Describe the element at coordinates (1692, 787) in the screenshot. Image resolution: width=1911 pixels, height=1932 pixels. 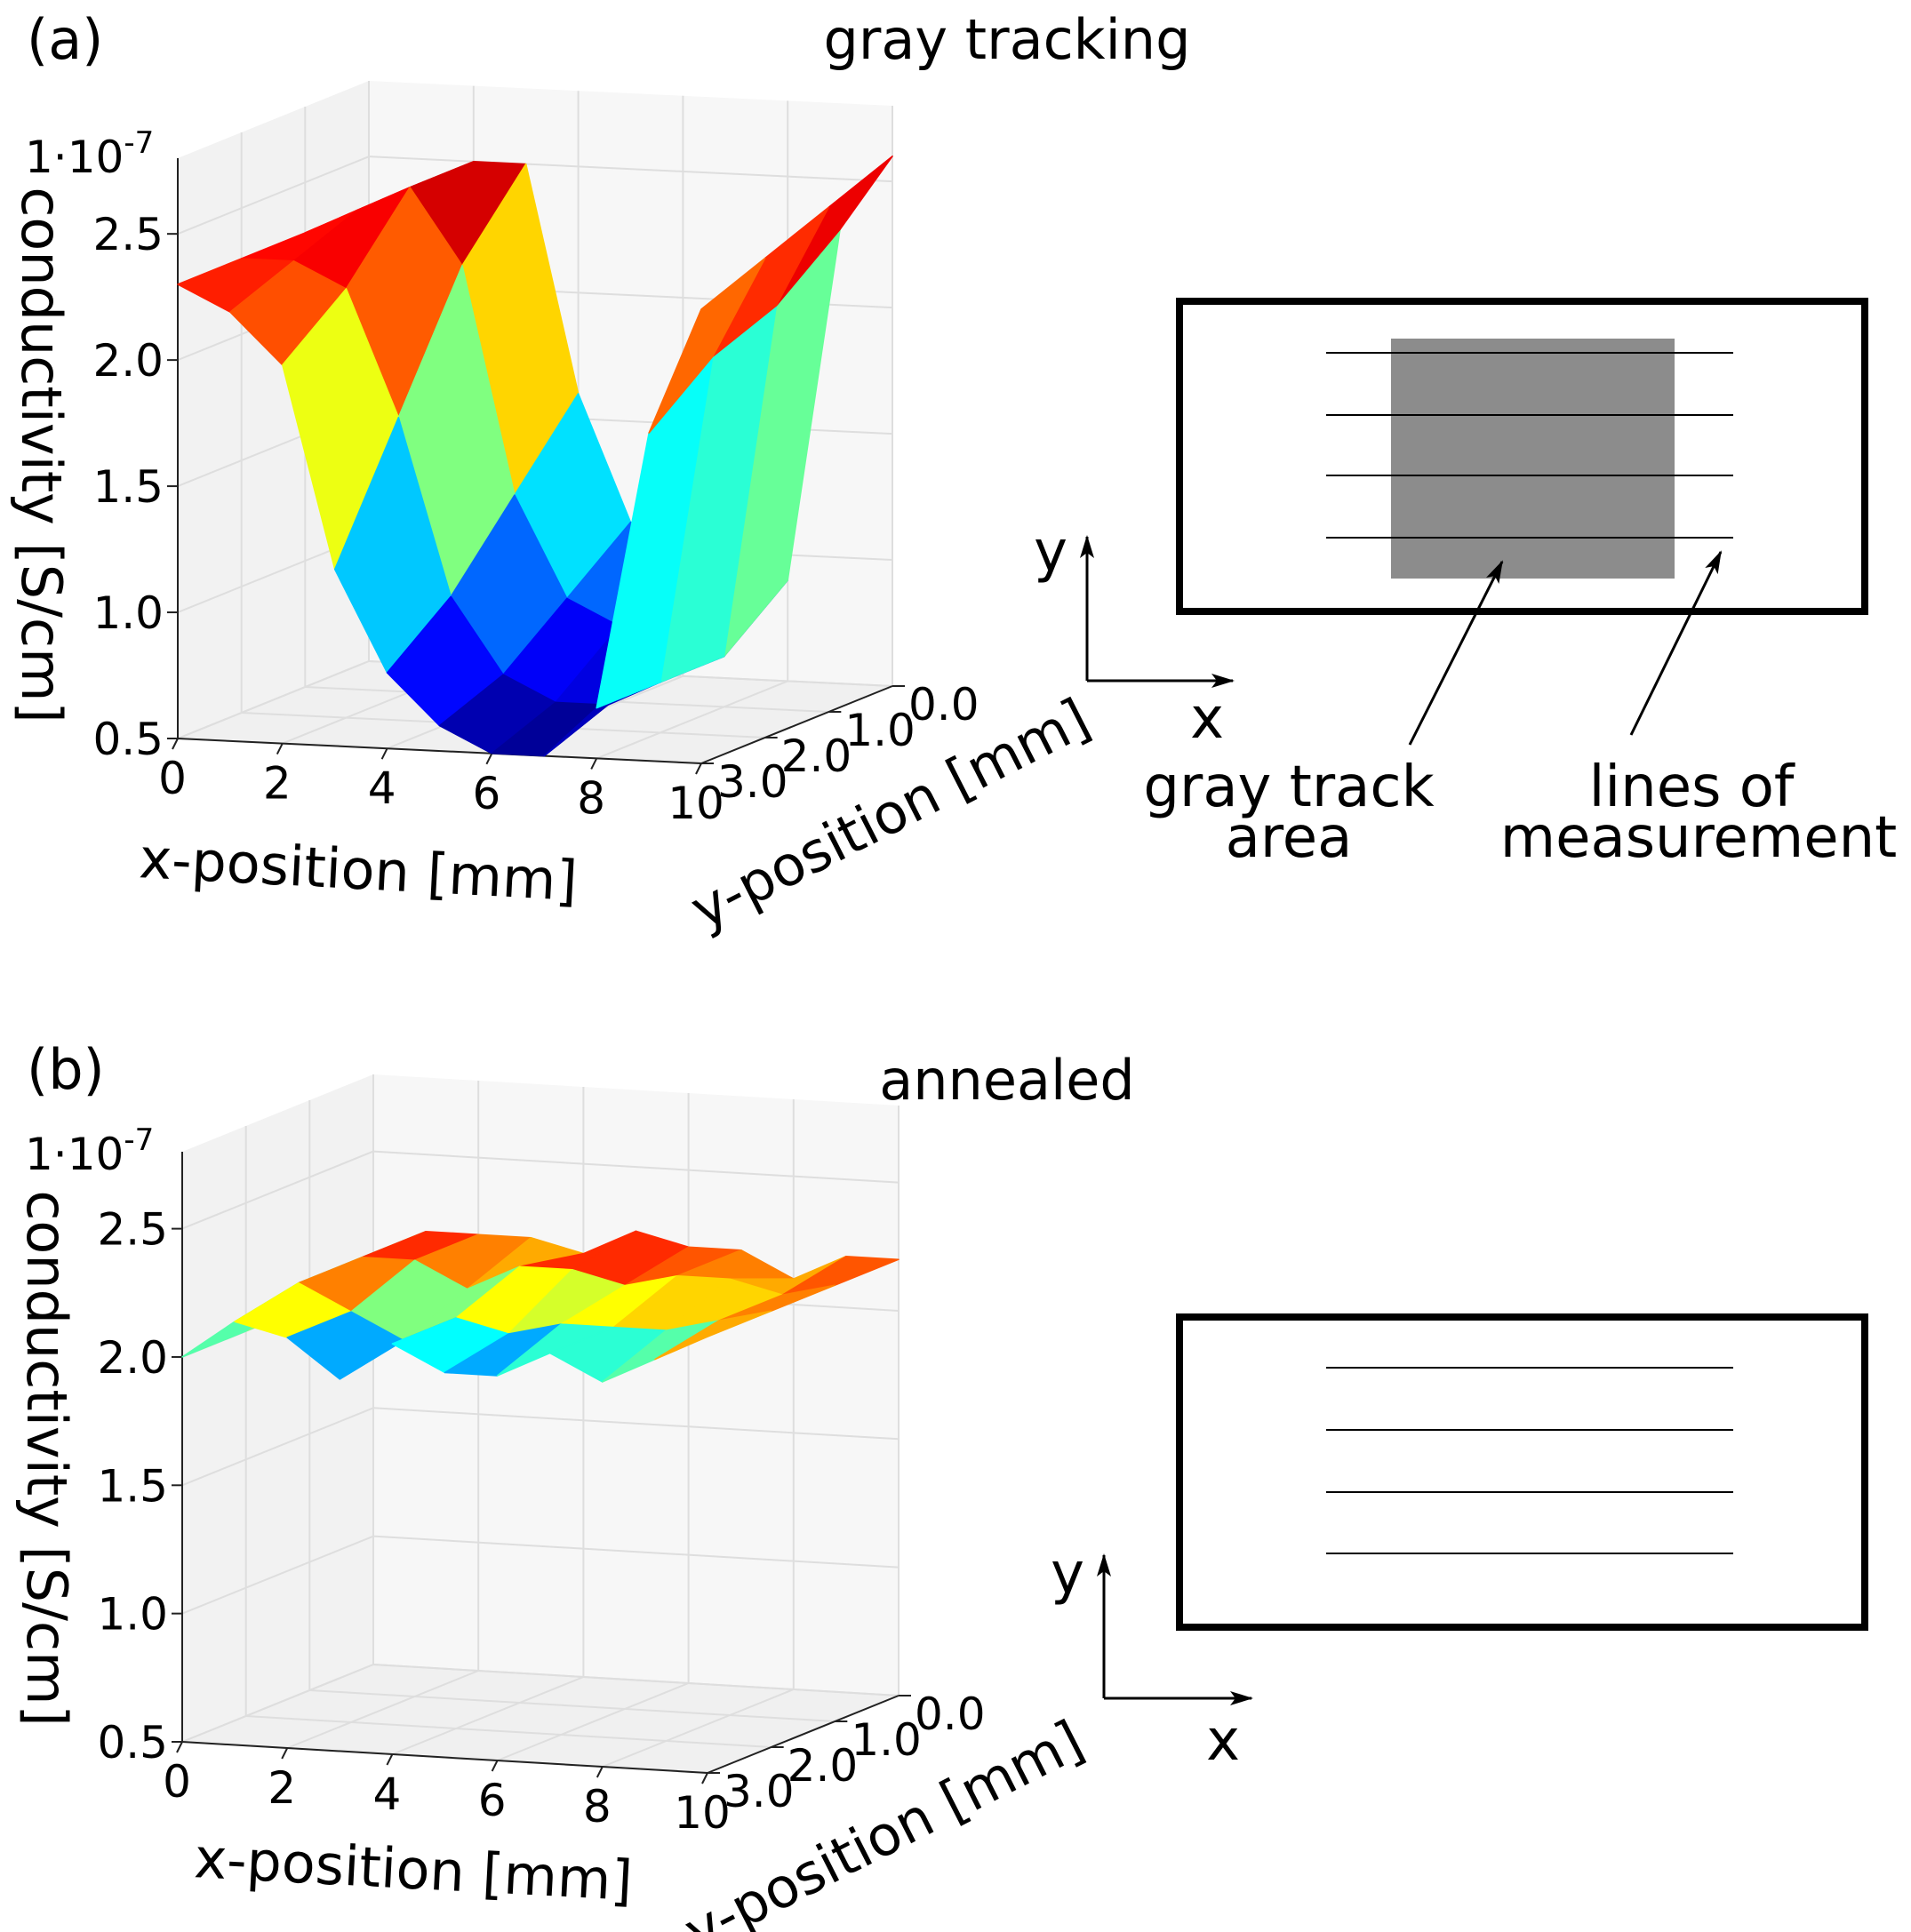
I see `annotation: lines of` at that location.